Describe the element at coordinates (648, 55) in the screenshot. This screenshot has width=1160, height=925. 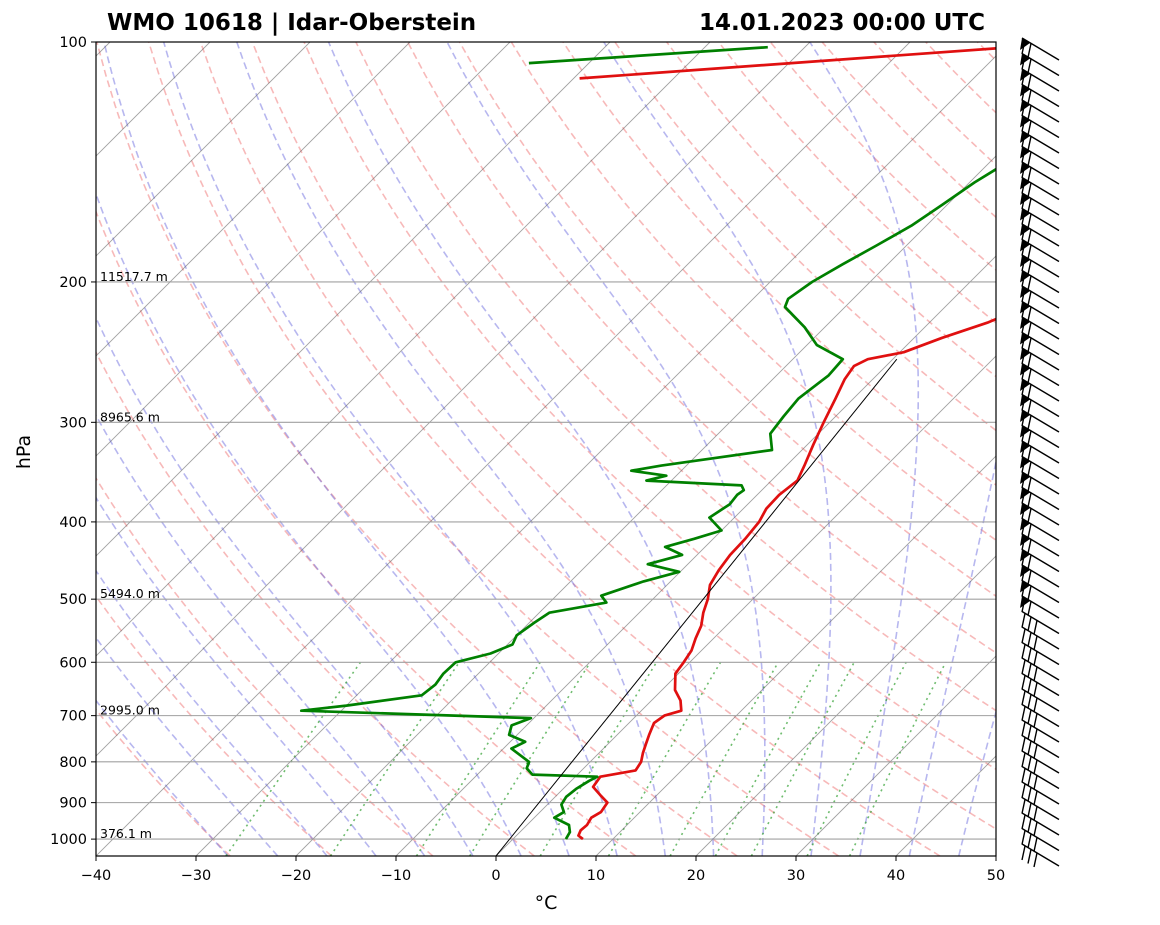
I see `reference-green-line` at that location.